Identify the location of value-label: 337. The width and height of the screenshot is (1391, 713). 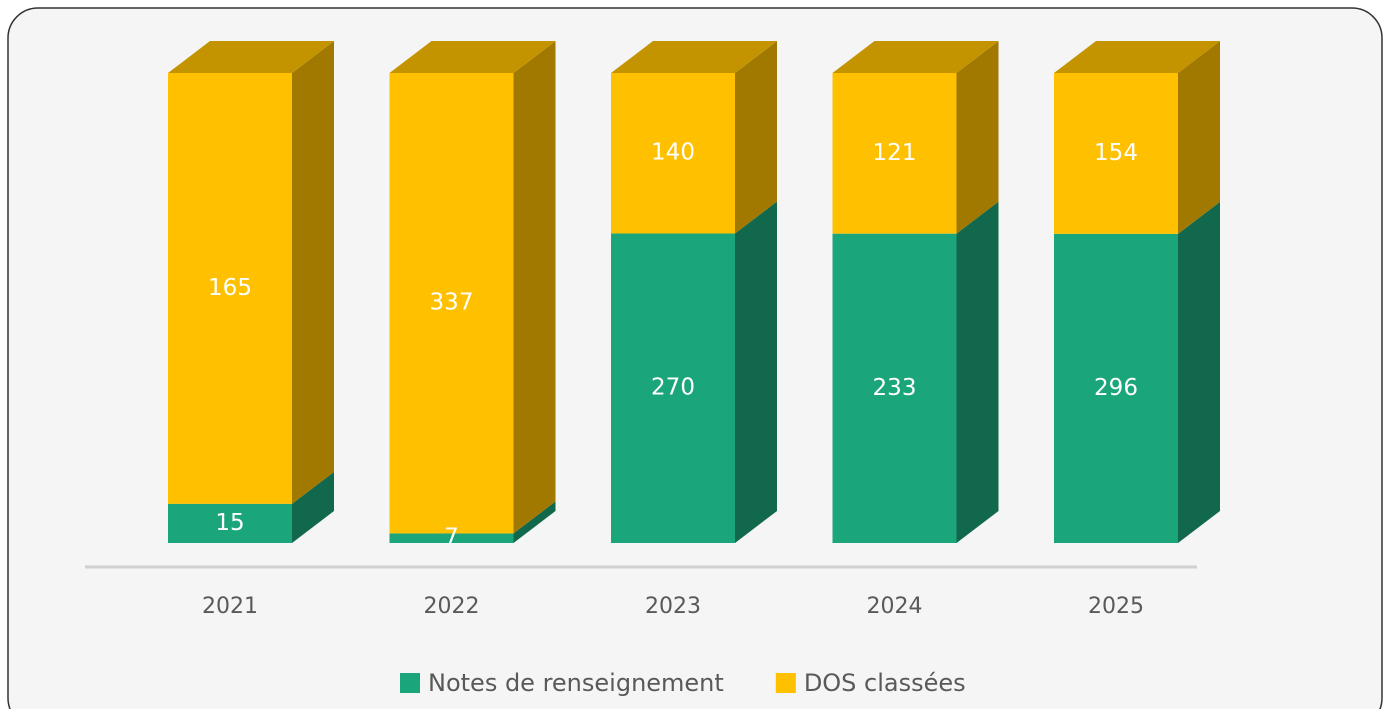
(452, 303).